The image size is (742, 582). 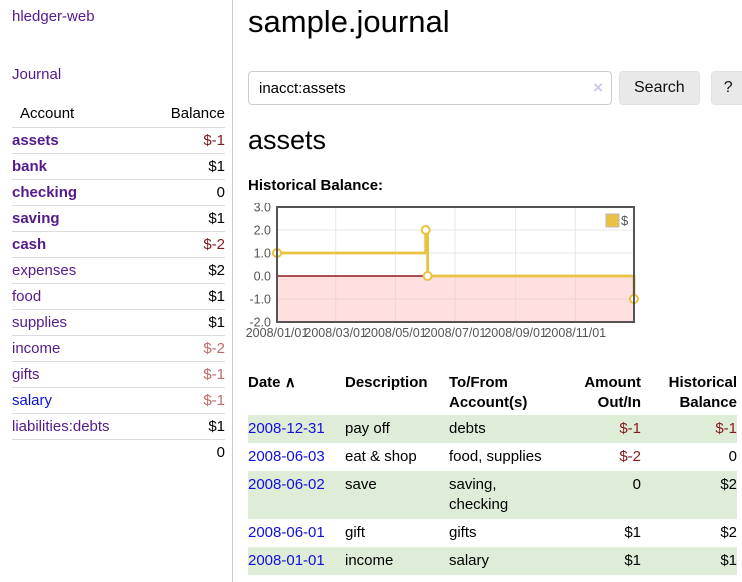 What do you see at coordinates (598, 87) in the screenshot?
I see `clear-search-icon: ×` at bounding box center [598, 87].